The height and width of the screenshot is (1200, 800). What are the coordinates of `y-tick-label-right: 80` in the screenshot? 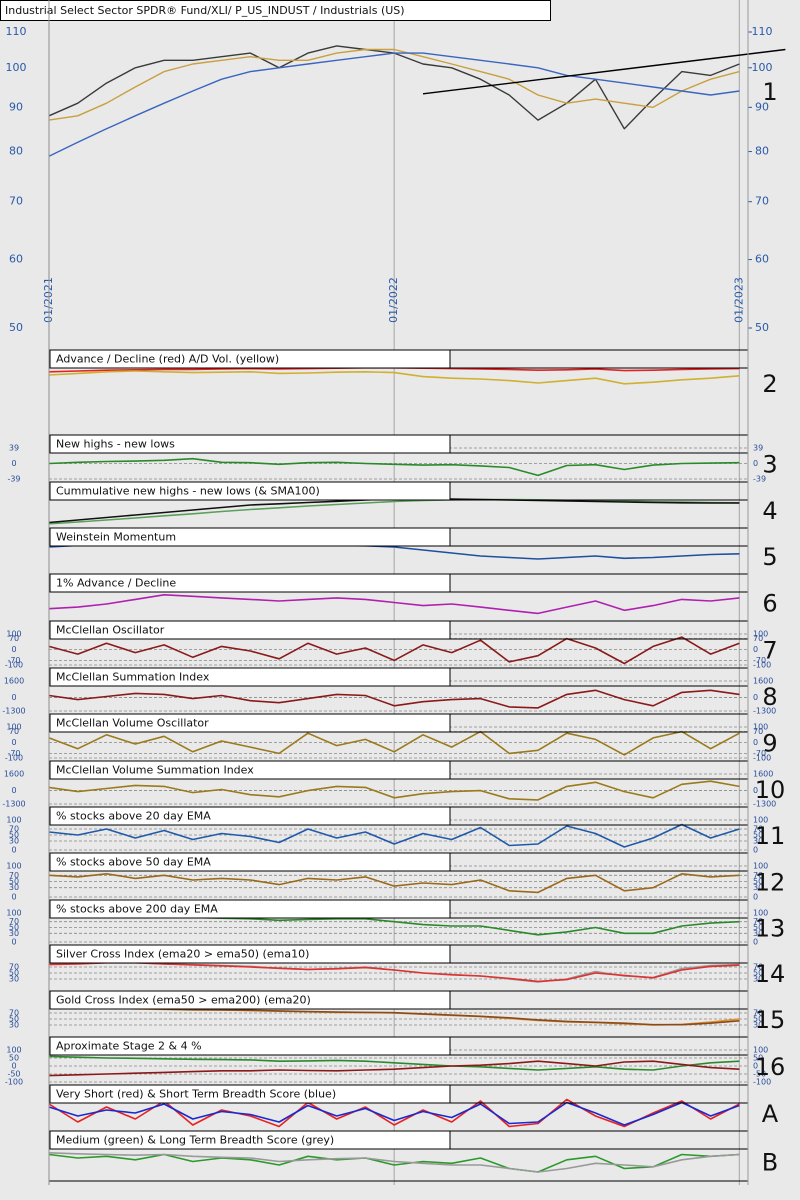 It's located at (762, 151).